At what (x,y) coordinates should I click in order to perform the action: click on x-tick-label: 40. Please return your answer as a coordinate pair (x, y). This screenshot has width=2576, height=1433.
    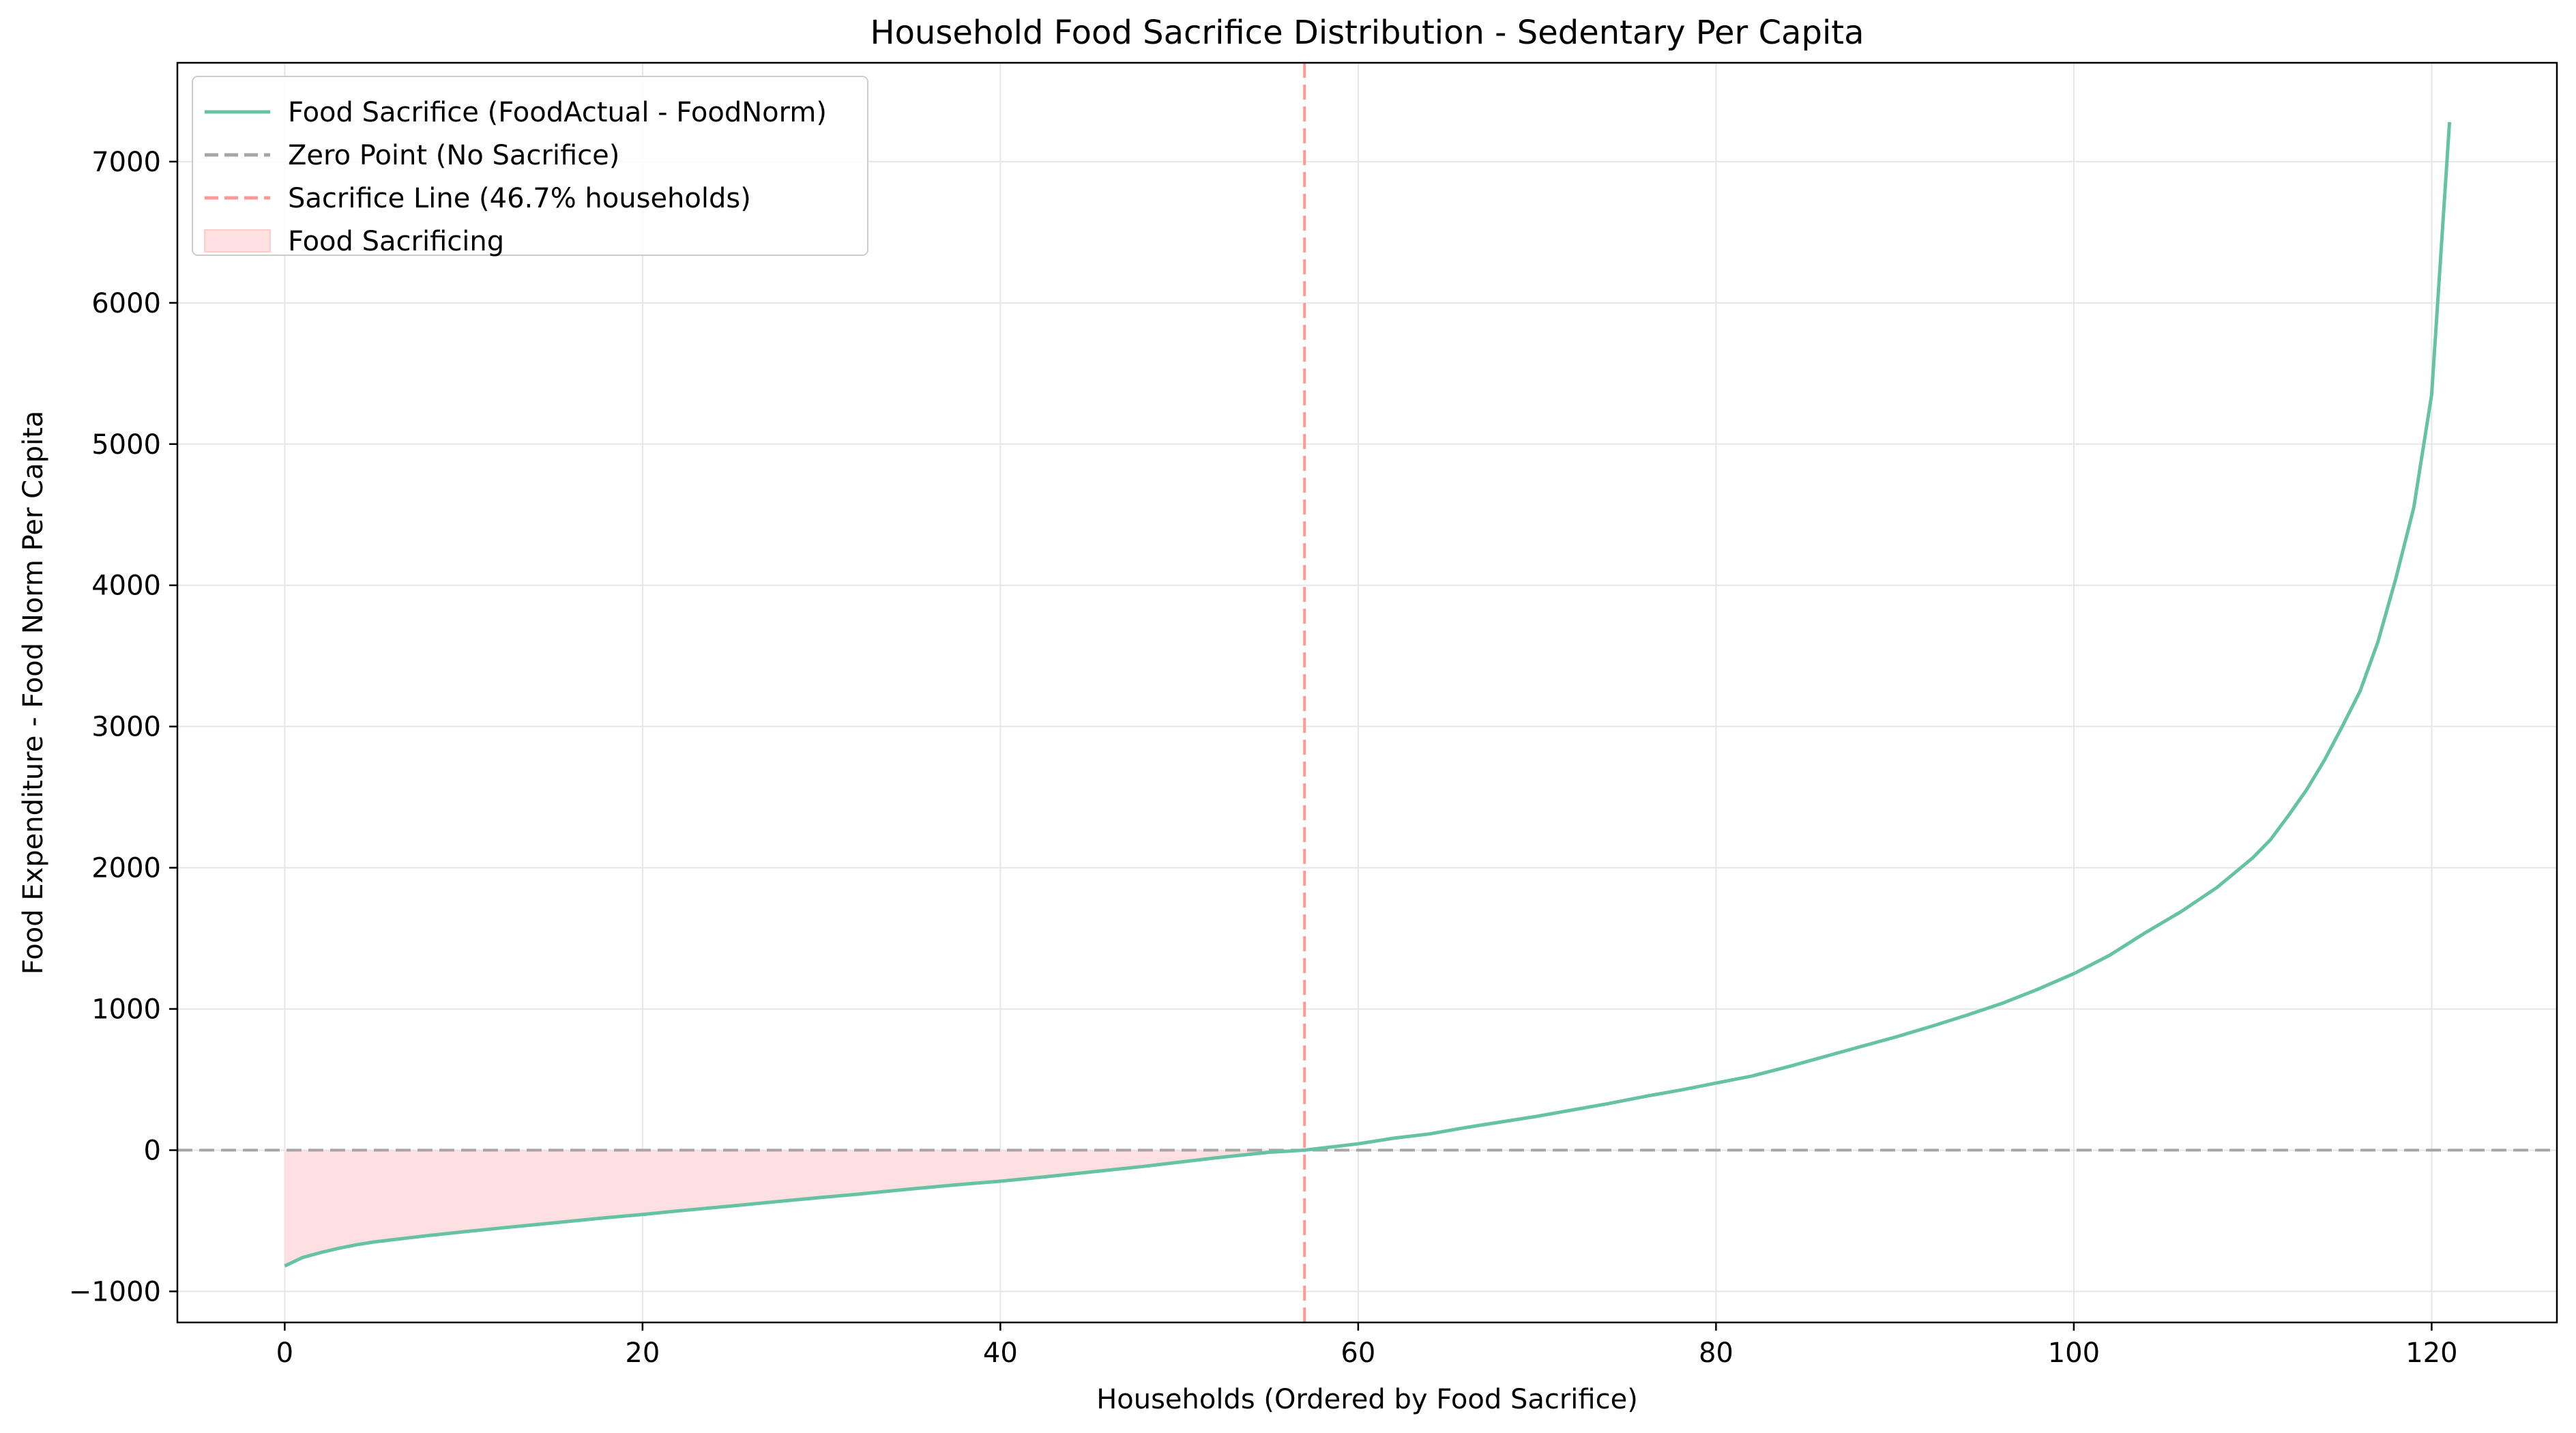
    Looking at the image, I should click on (1000, 1353).